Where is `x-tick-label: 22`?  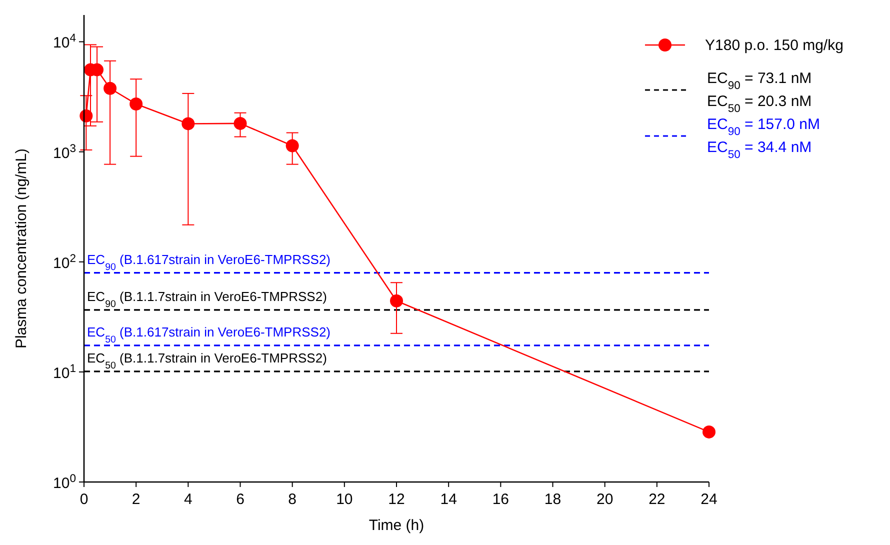
x-tick-label: 22 is located at coordinates (657, 499).